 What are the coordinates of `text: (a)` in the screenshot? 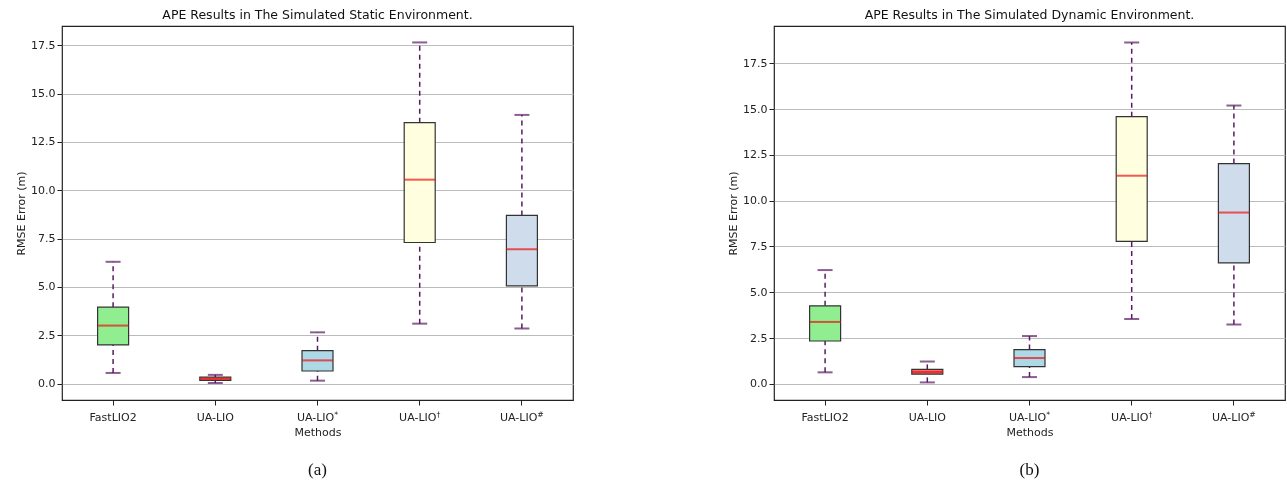 It's located at (317, 469).